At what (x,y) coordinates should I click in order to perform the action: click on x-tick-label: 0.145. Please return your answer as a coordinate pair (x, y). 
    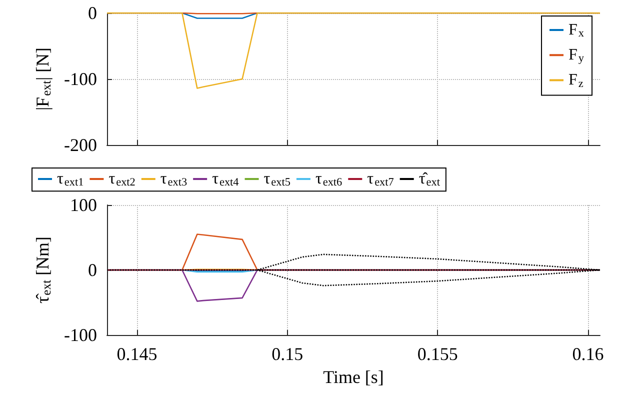
    Looking at the image, I should click on (137, 354).